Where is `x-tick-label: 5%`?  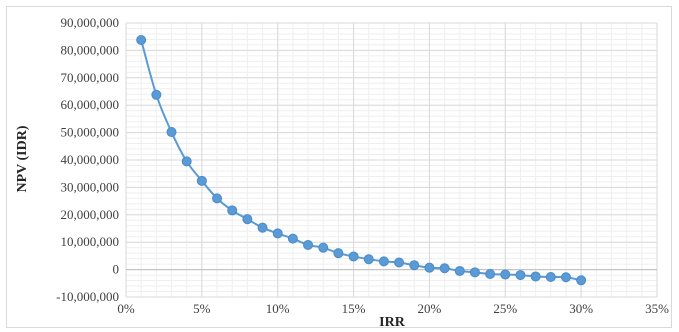
x-tick-label: 5% is located at coordinates (202, 308).